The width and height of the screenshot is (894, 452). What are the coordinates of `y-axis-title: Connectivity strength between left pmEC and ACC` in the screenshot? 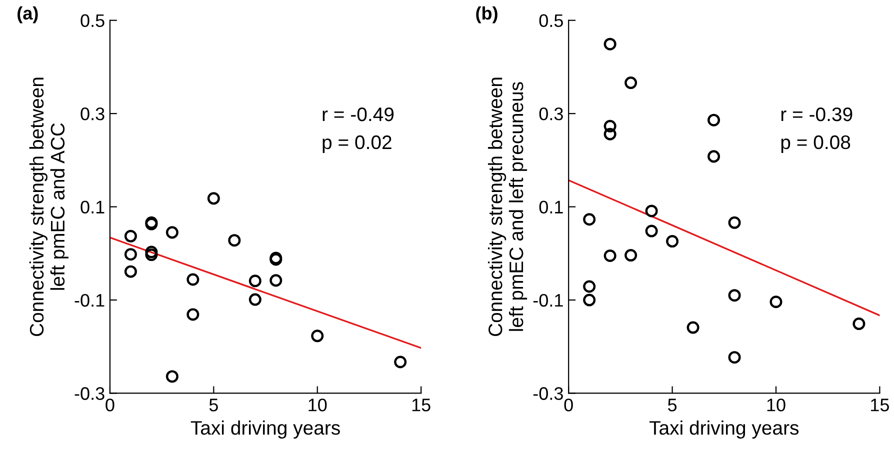 It's located at (48, 207).